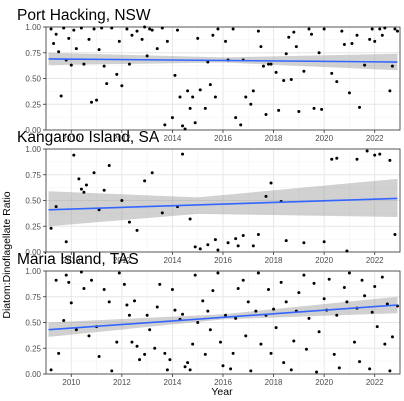  Describe the element at coordinates (223, 317) in the screenshot. I see `trend-line` at that location.